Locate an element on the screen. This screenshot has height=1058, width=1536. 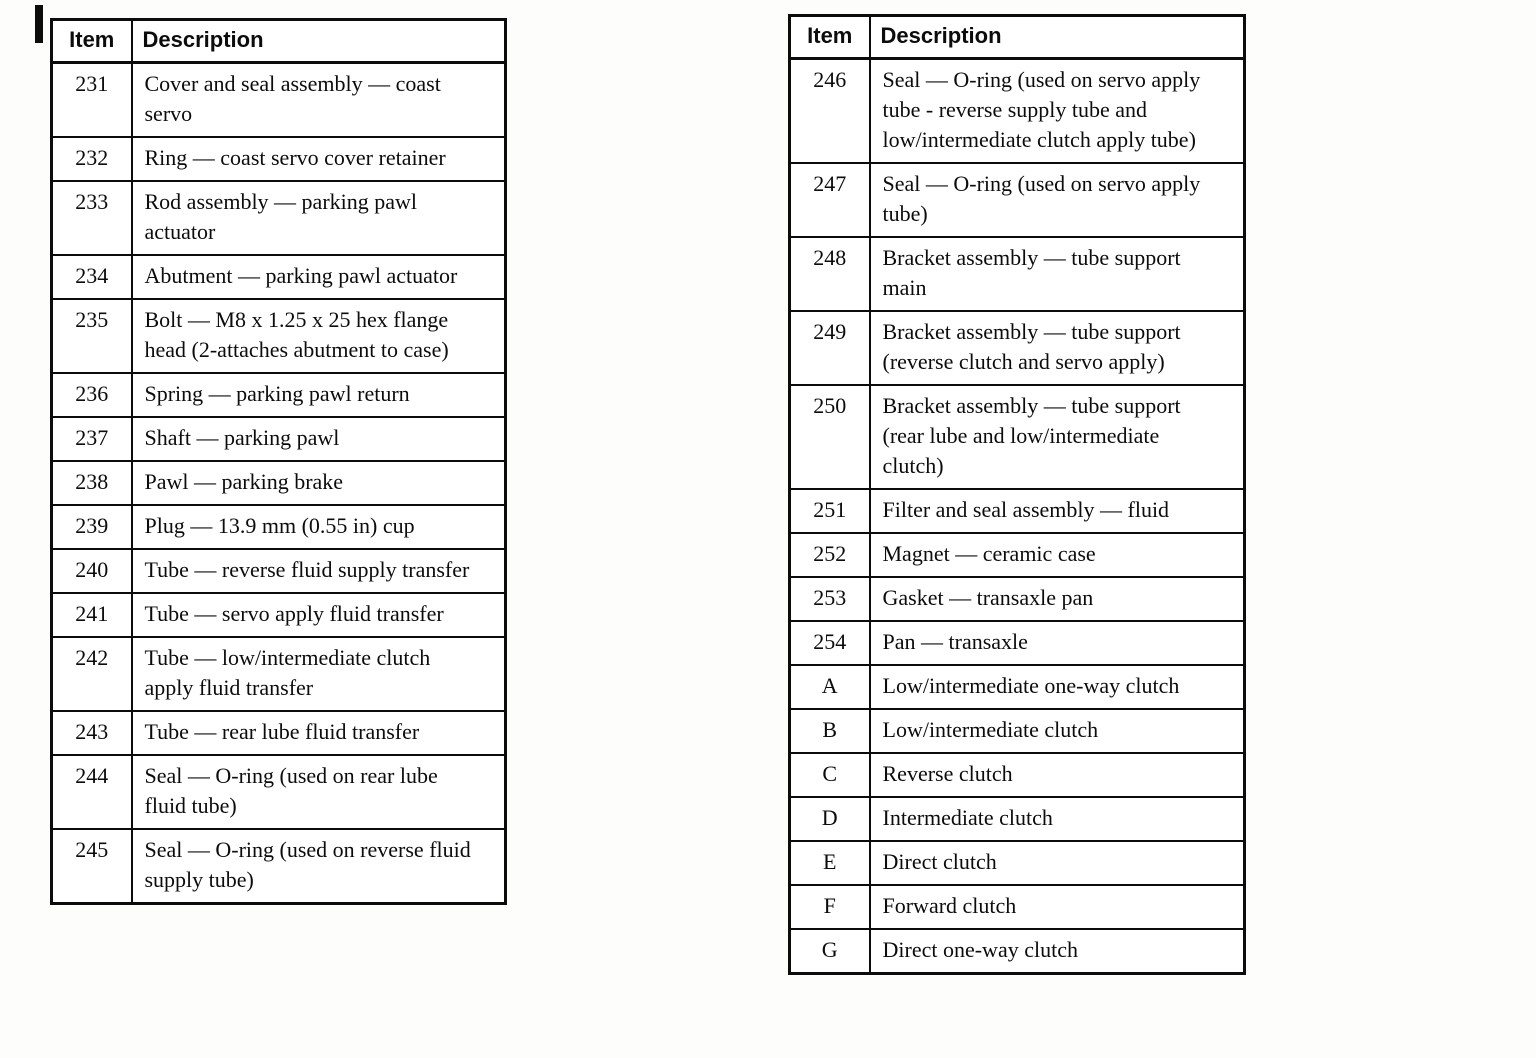
table-row: 232 Ring — coast servo cover retainer is located at coordinates (278, 159).